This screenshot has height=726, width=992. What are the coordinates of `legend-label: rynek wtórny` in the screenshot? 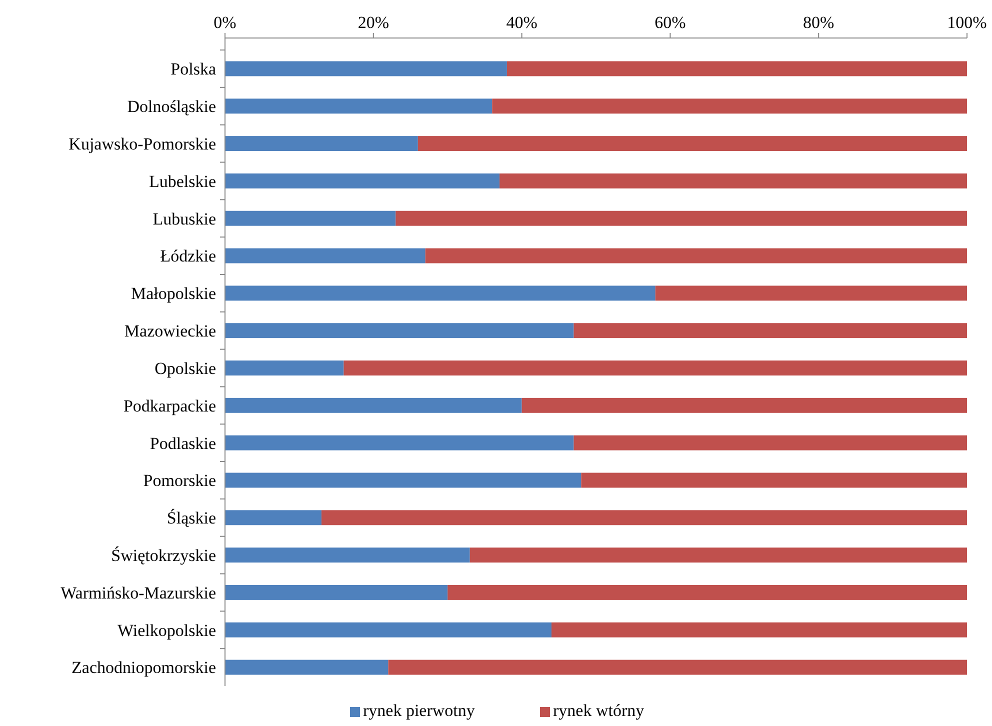 It's located at (599, 710).